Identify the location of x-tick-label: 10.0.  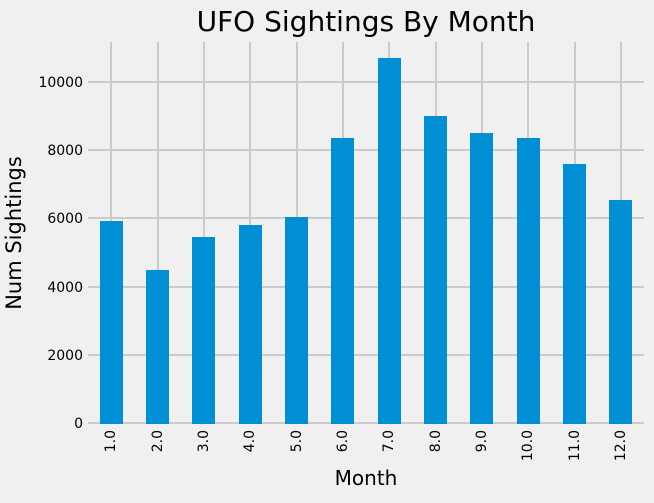
(528, 446).